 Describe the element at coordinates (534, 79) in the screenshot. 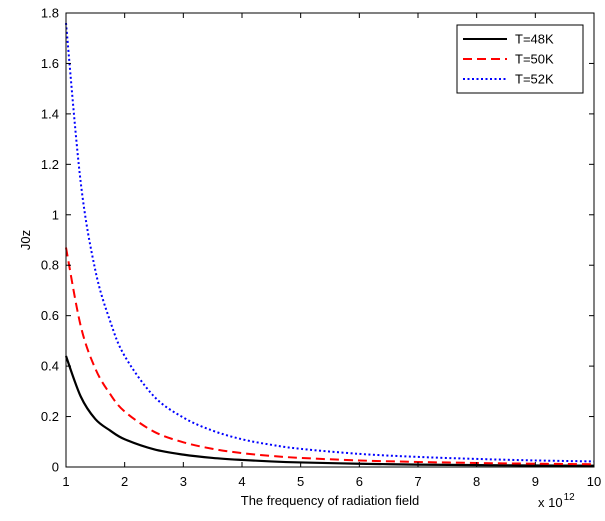

I see `legend-label-3: T=52K` at that location.